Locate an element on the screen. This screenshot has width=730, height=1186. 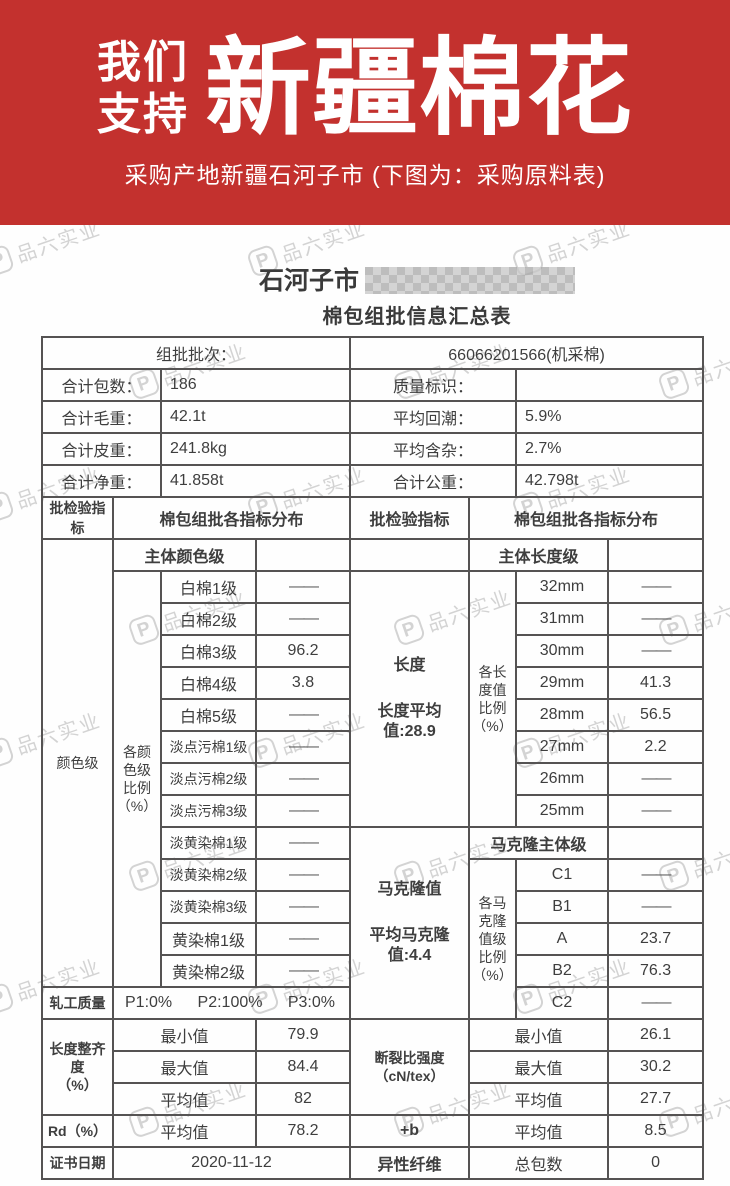
document-title: 石河子市 is located at coordinates (391, 279).